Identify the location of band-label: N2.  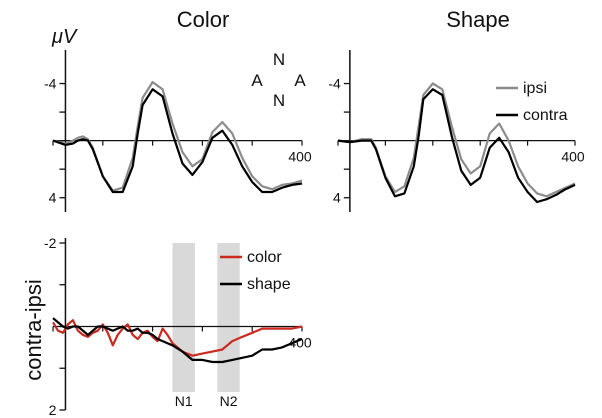
(229, 401).